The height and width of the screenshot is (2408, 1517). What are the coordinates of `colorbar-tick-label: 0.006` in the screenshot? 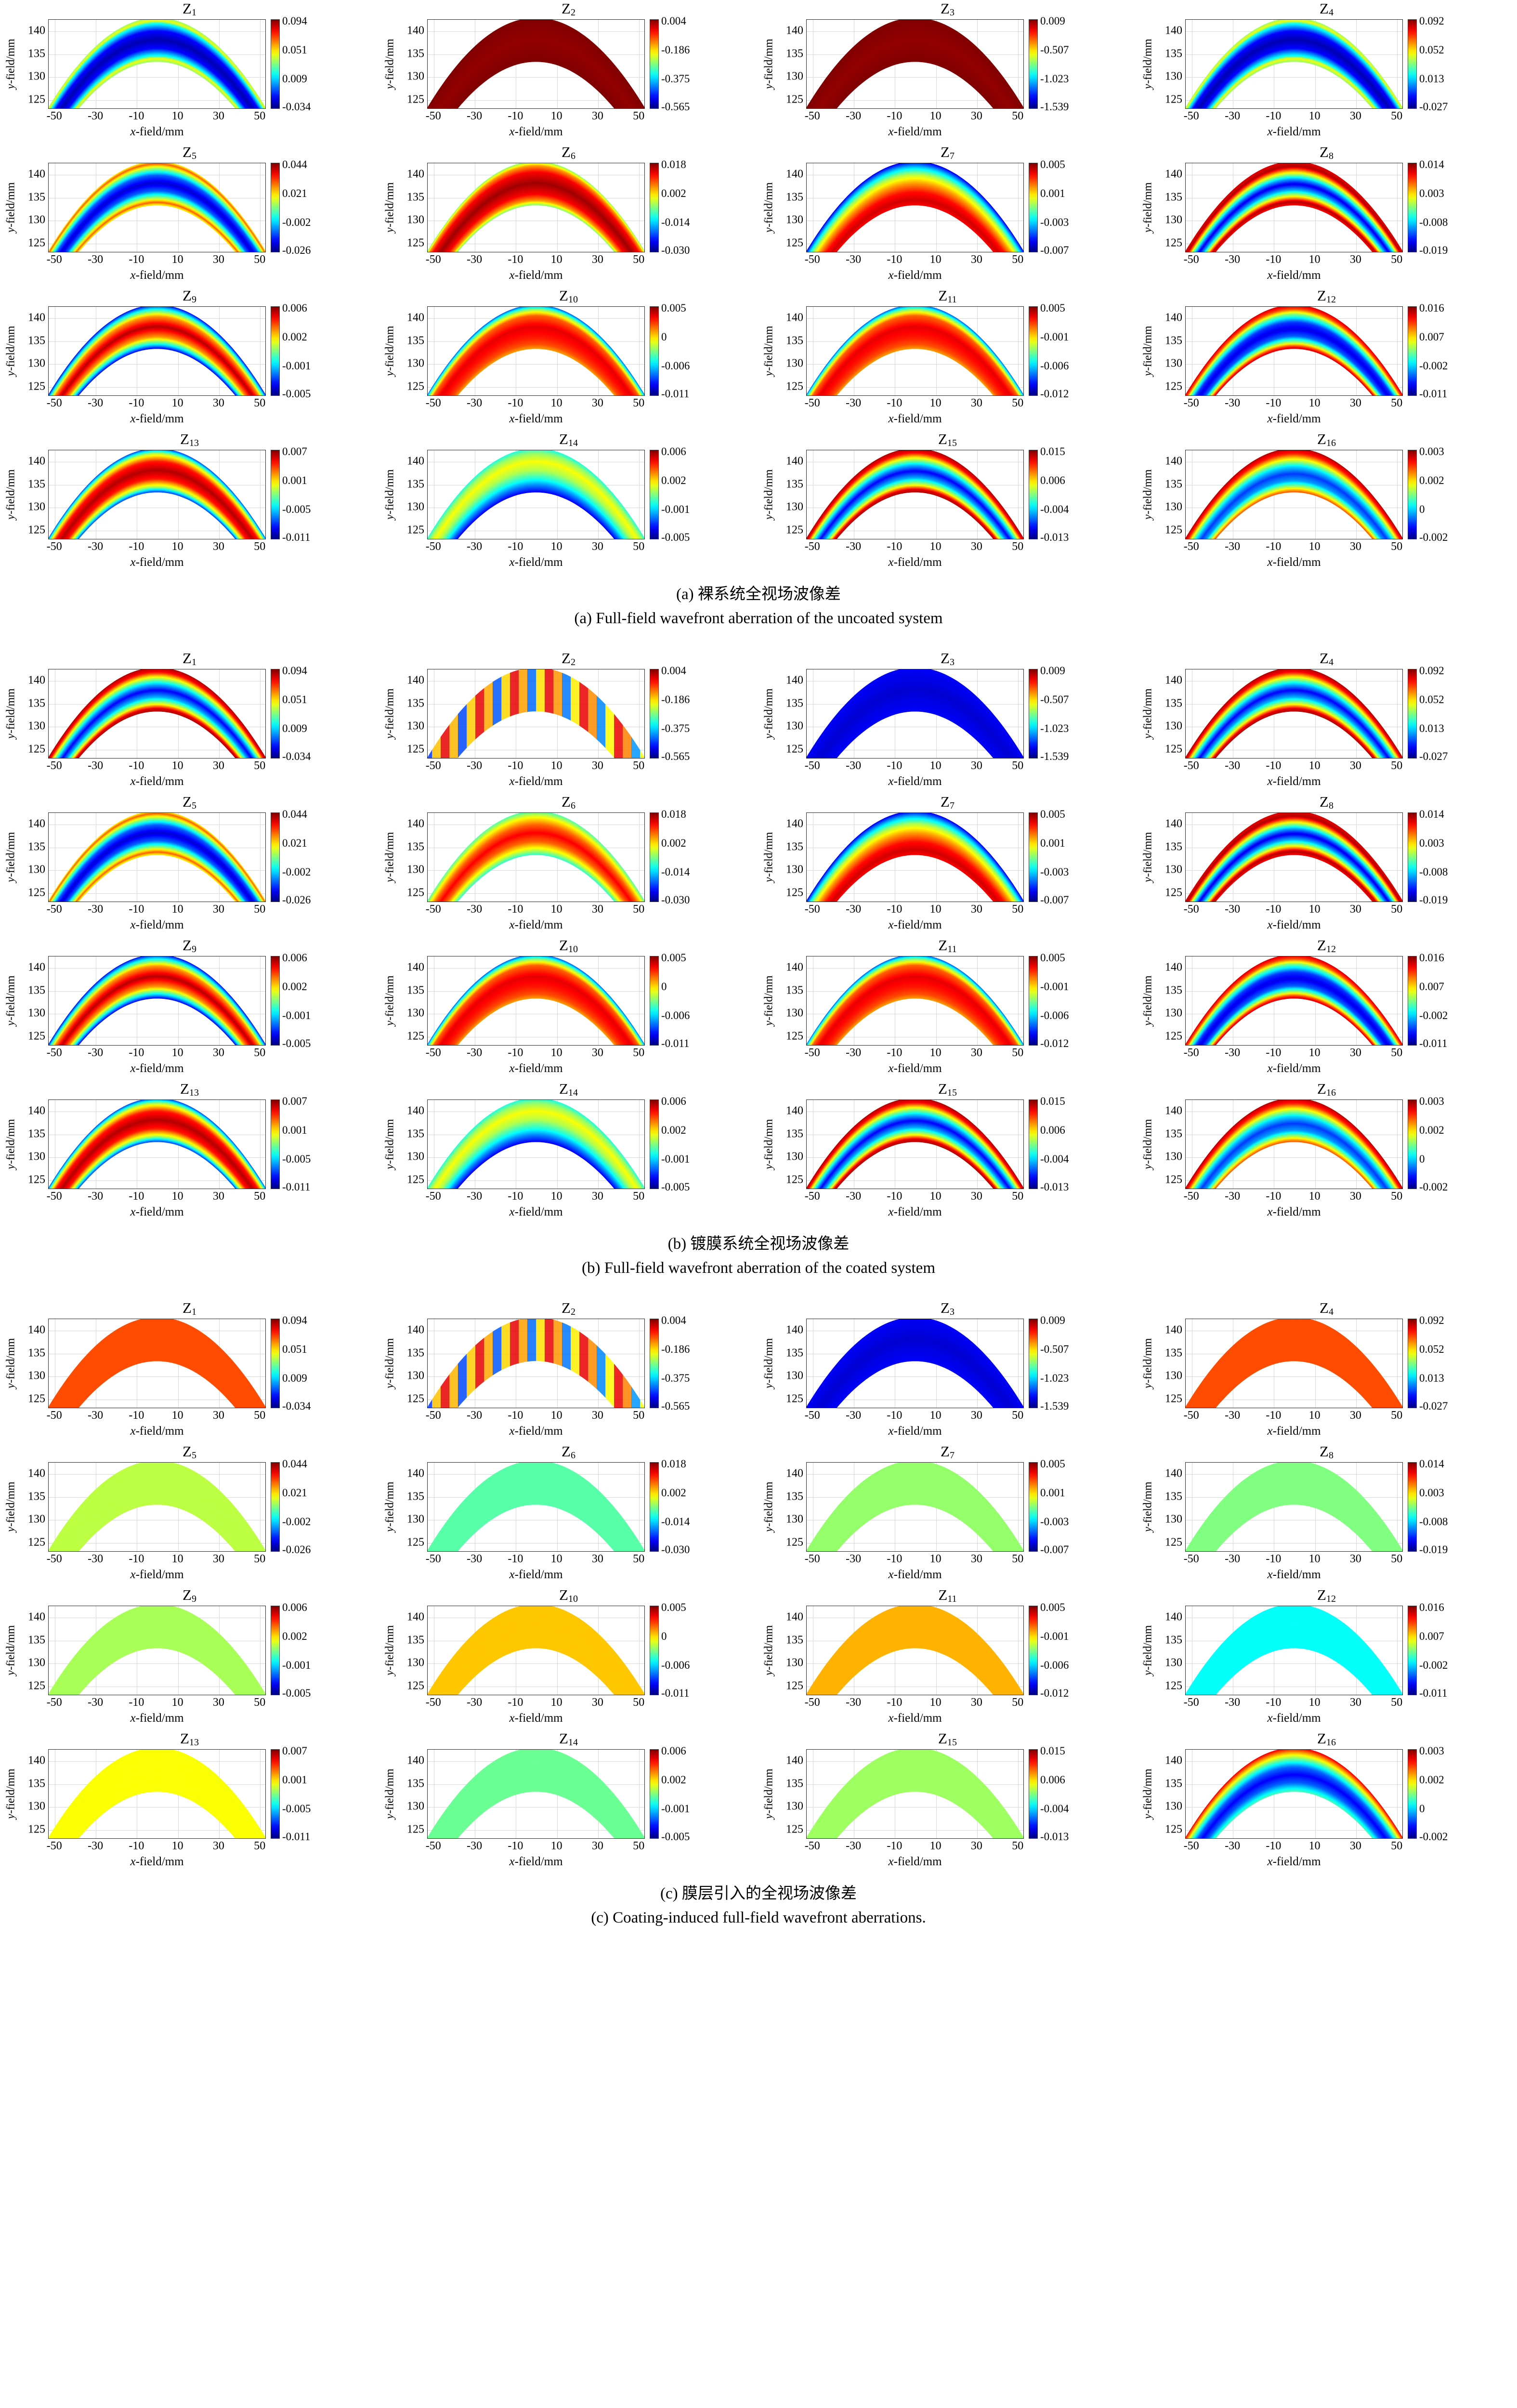 It's located at (673, 1751).